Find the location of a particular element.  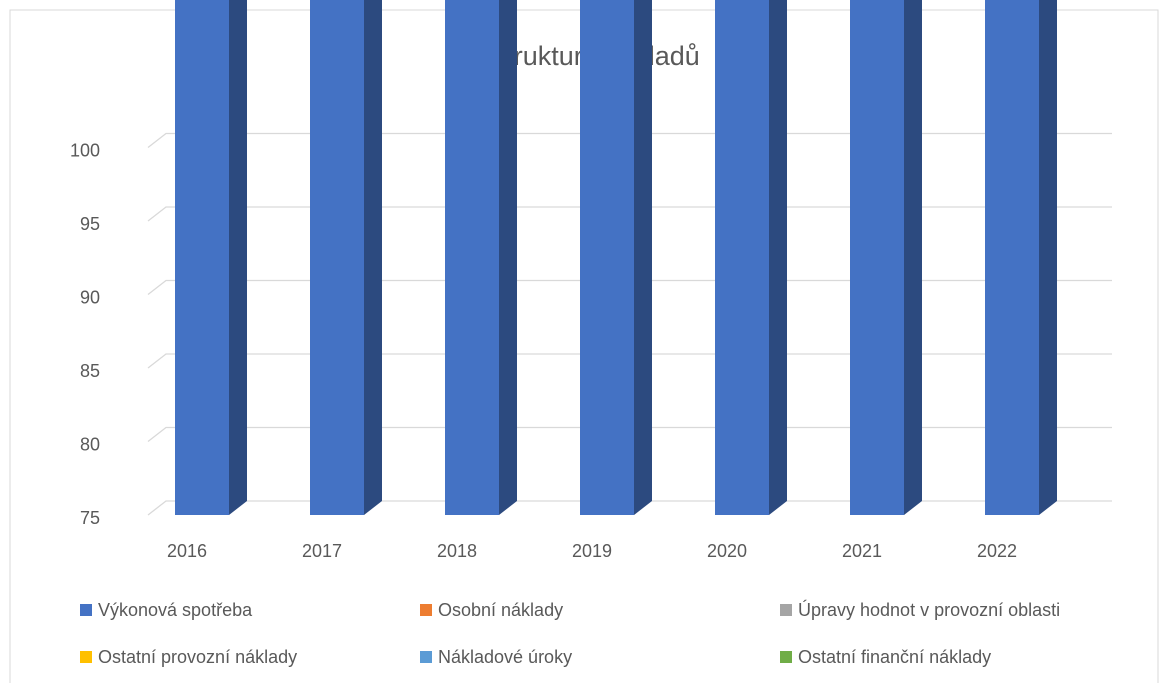

x-tick-label: 2021 is located at coordinates (862, 551).